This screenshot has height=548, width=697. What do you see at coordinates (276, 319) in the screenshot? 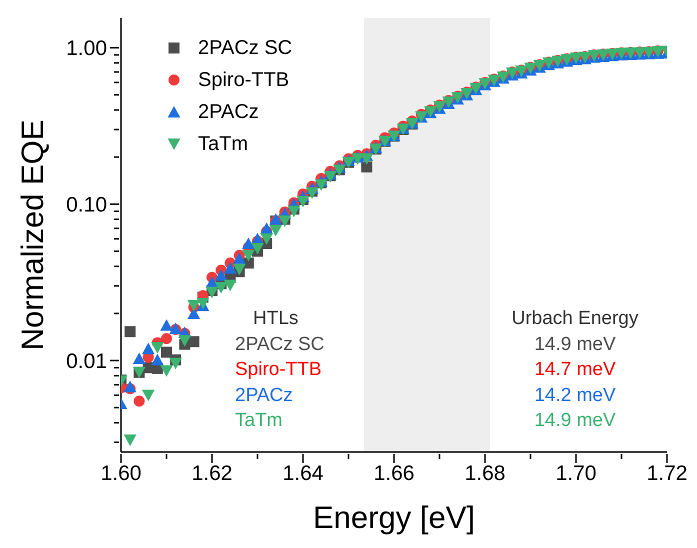
I see `annotation: HTLs` at bounding box center [276, 319].